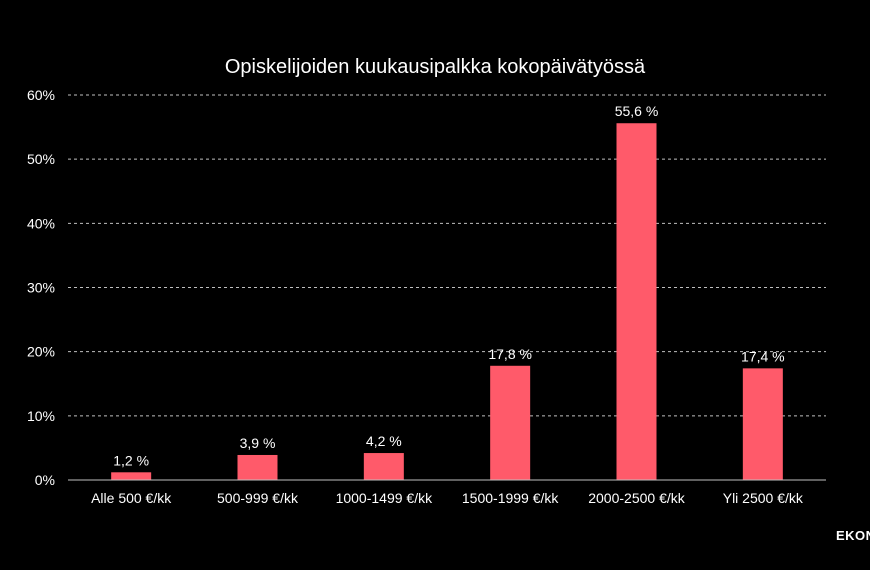 The image size is (870, 570). What do you see at coordinates (41, 95) in the screenshot?
I see `y-tick-label: 60%` at bounding box center [41, 95].